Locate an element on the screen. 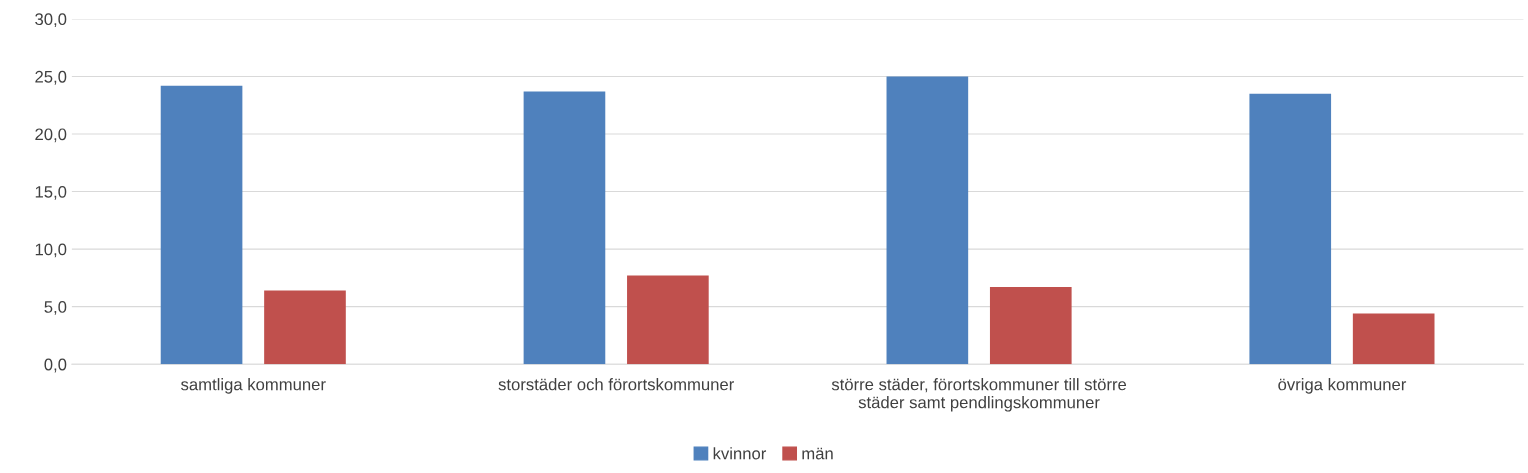 Image resolution: width=1528 pixels, height=473 pixels. y-tick-label: 5,0 is located at coordinates (55, 308).